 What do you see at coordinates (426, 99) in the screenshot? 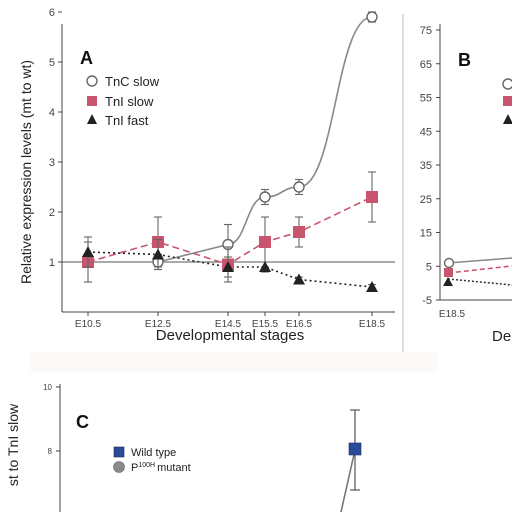
I see `b-y-tick-label-55: 55` at bounding box center [426, 99].